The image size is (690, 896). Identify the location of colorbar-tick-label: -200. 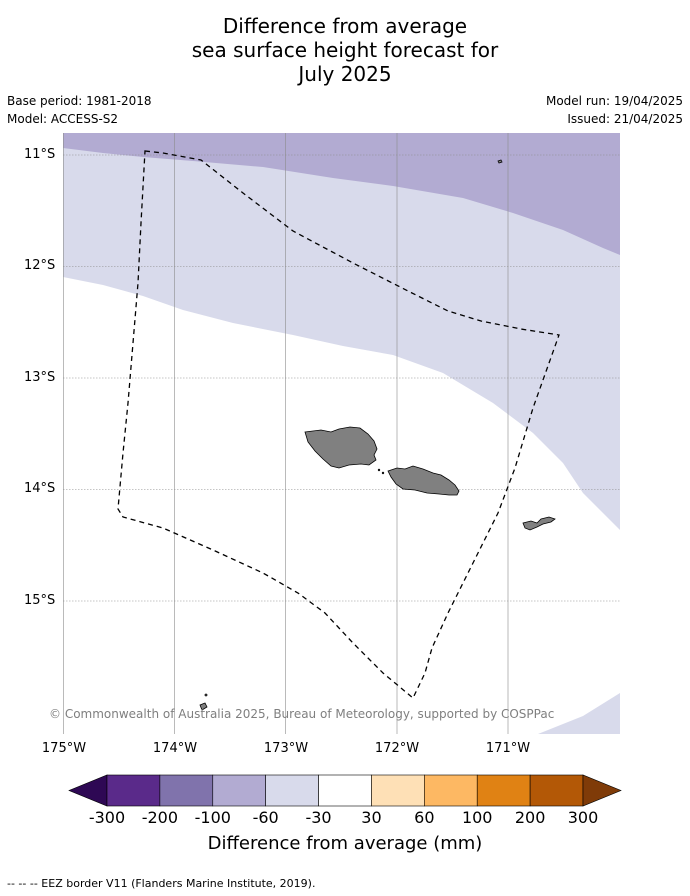
(160, 817).